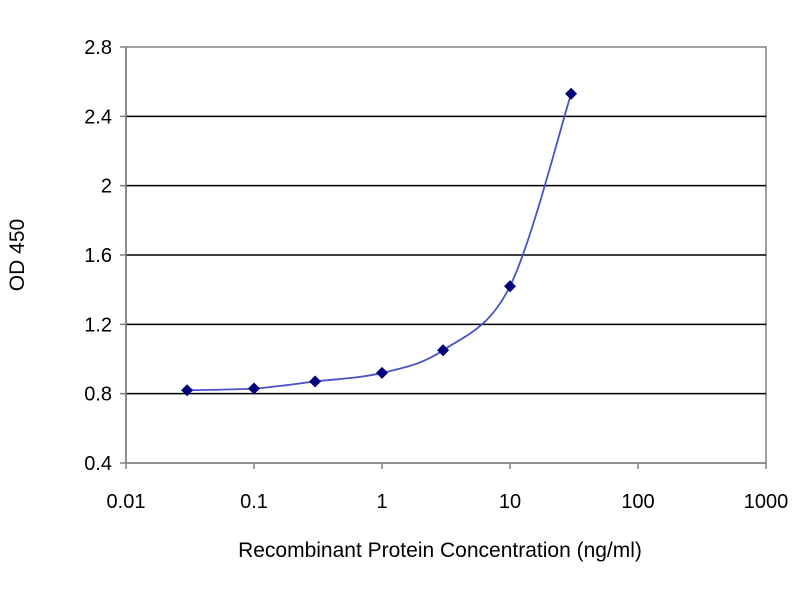  I want to click on y-tick-label: 1.2, so click(98, 325).